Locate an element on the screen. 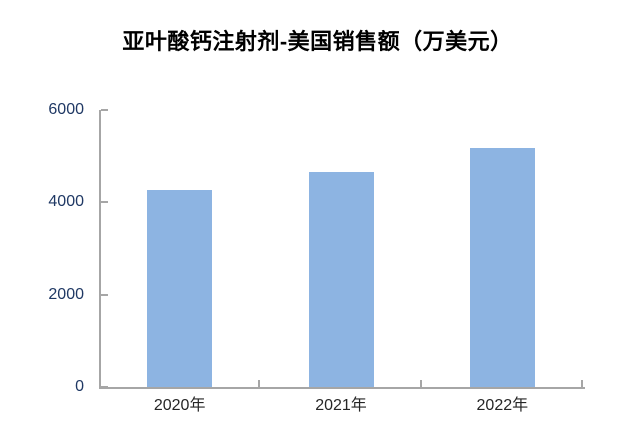 This screenshot has width=635, height=427. chart-title: 亚叶酸钙注射剂-美国销售额（万美元） is located at coordinates (317, 41).